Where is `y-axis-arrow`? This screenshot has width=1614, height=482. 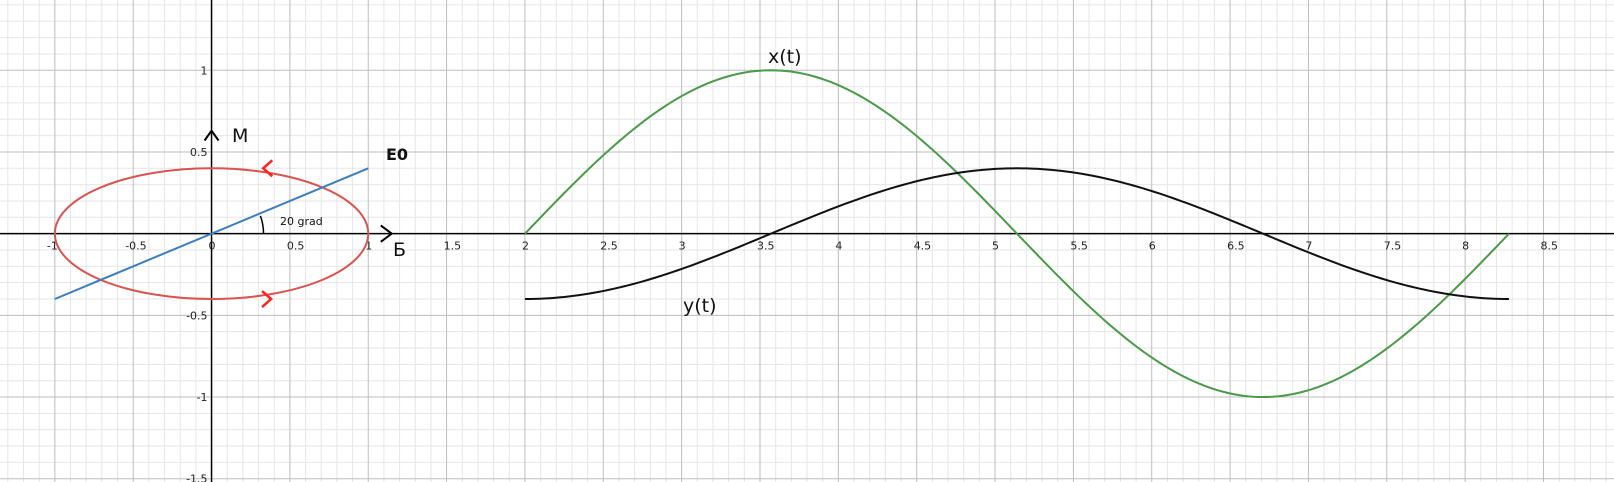
y-axis-arrow is located at coordinates (211, 135).